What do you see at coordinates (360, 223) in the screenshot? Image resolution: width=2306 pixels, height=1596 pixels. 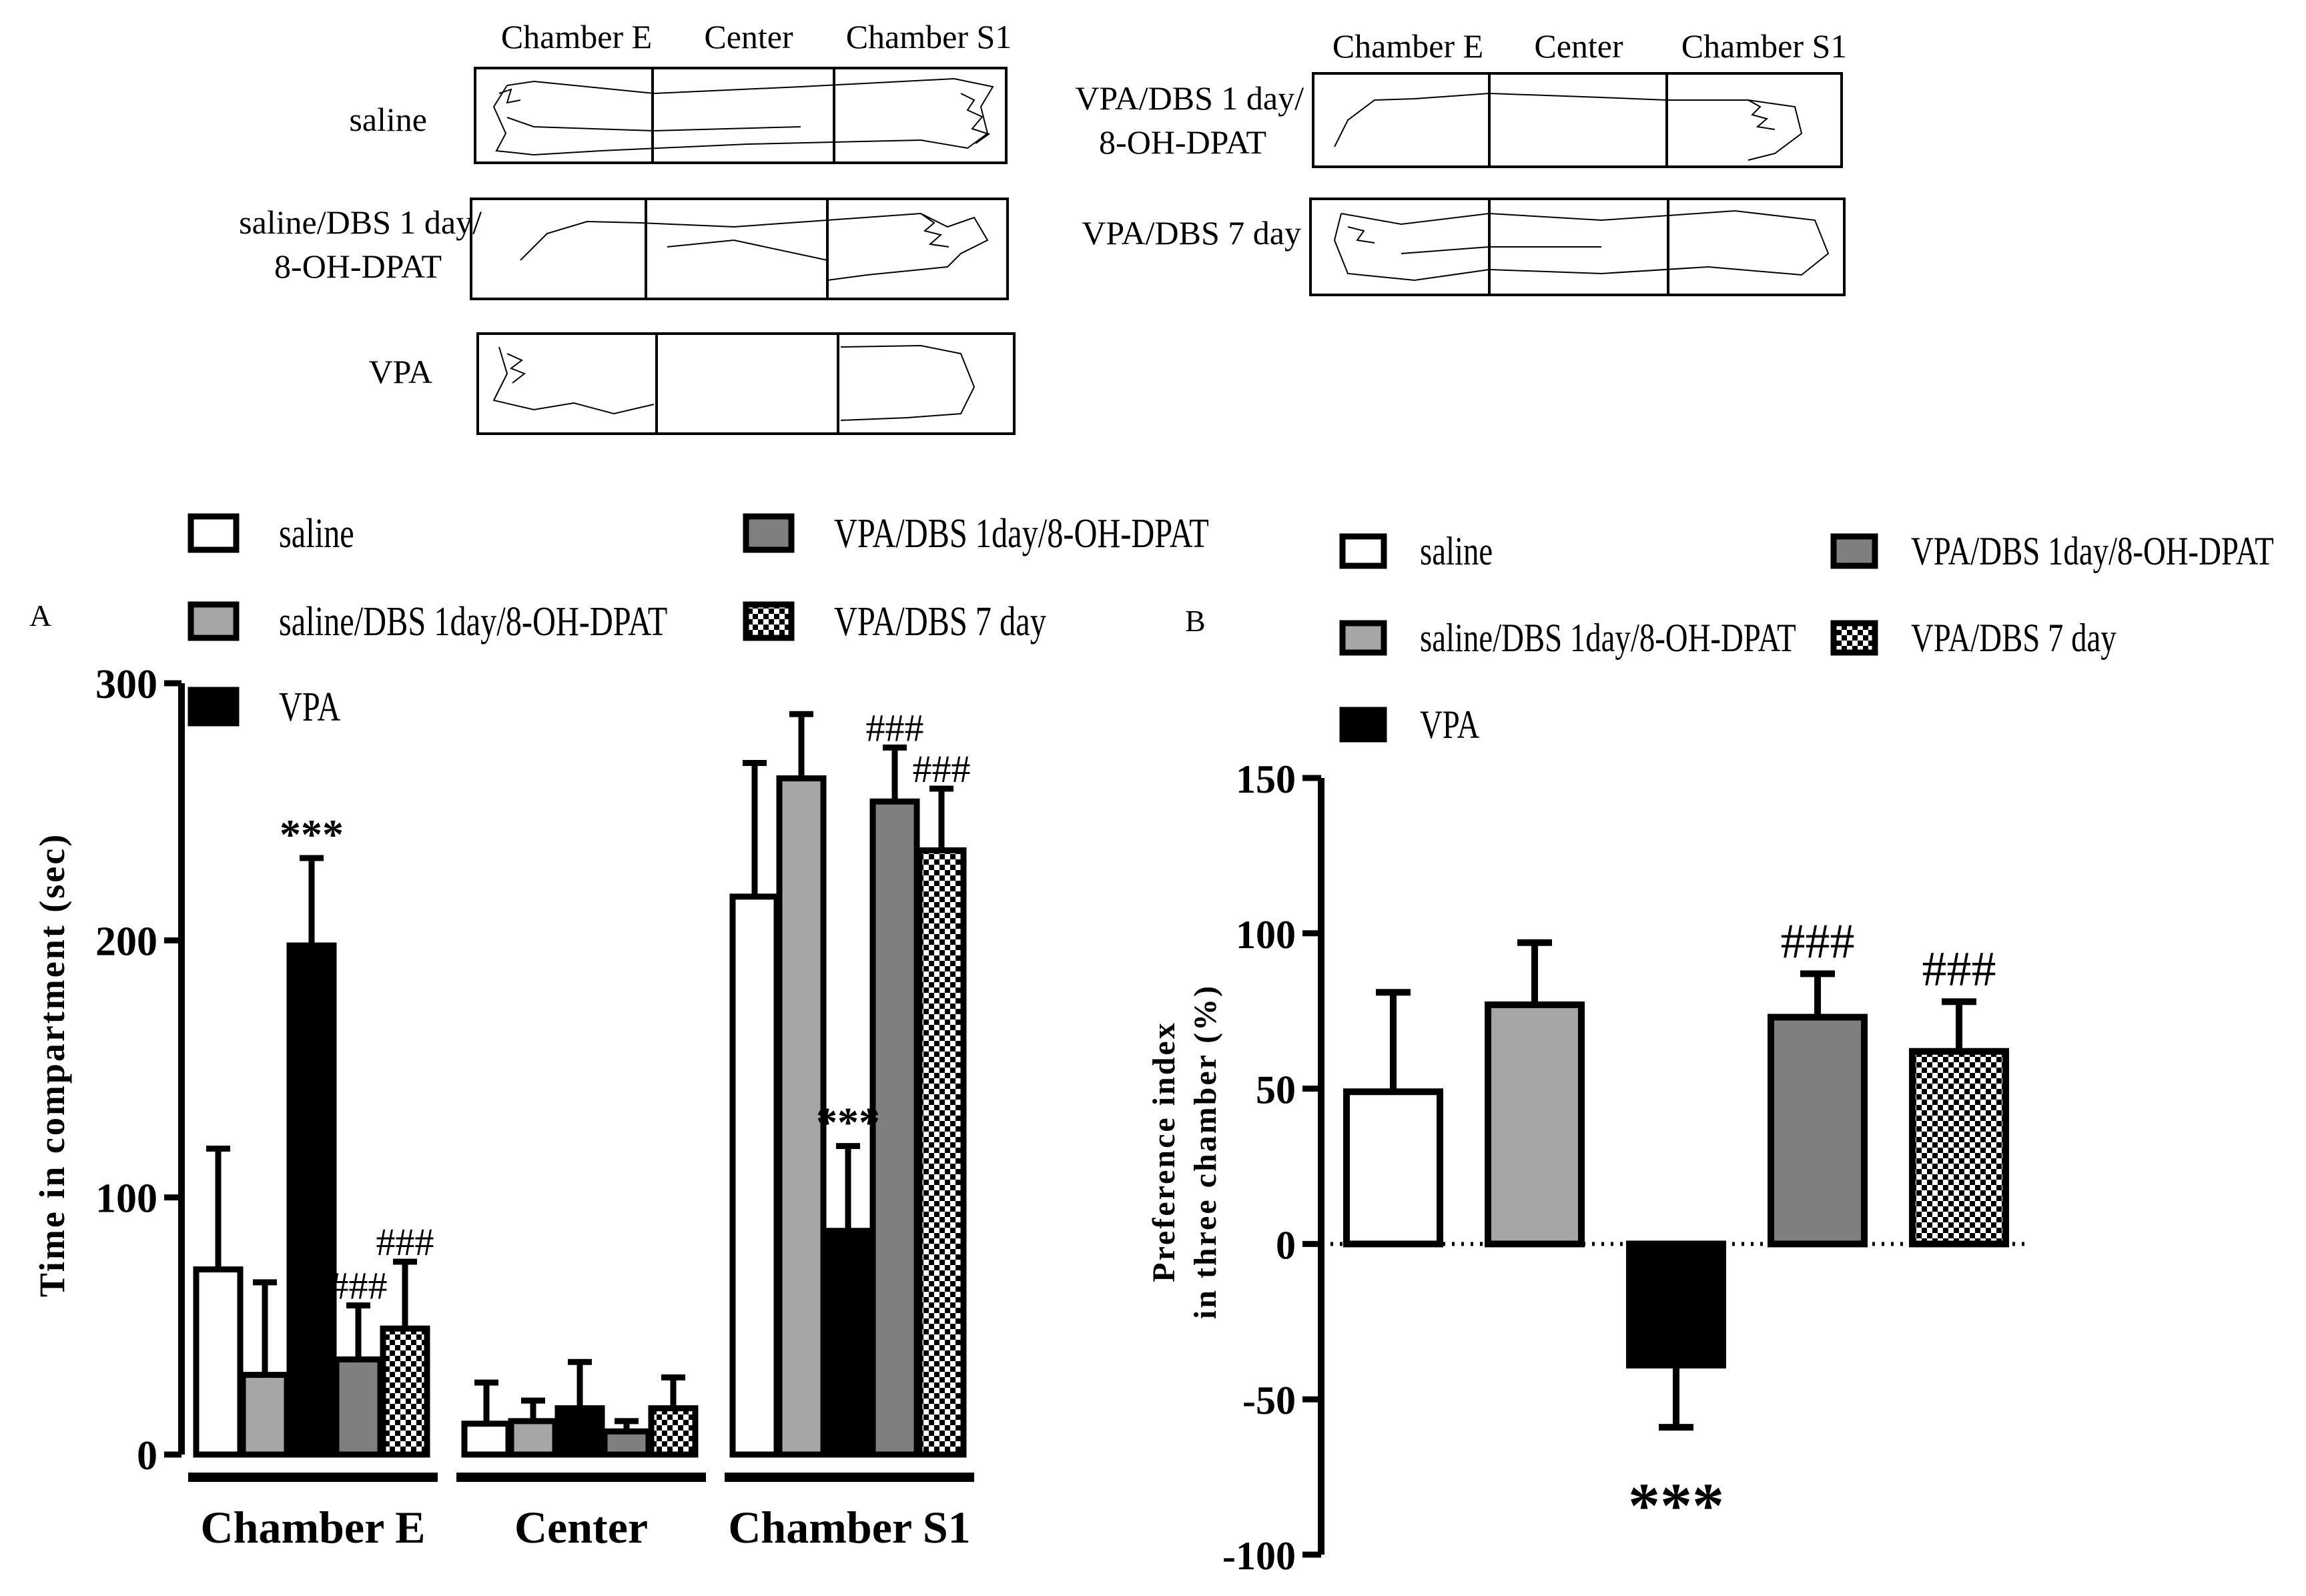 I see `track-label-saline-dbs-1: saline/DBS 1 day/` at bounding box center [360, 223].